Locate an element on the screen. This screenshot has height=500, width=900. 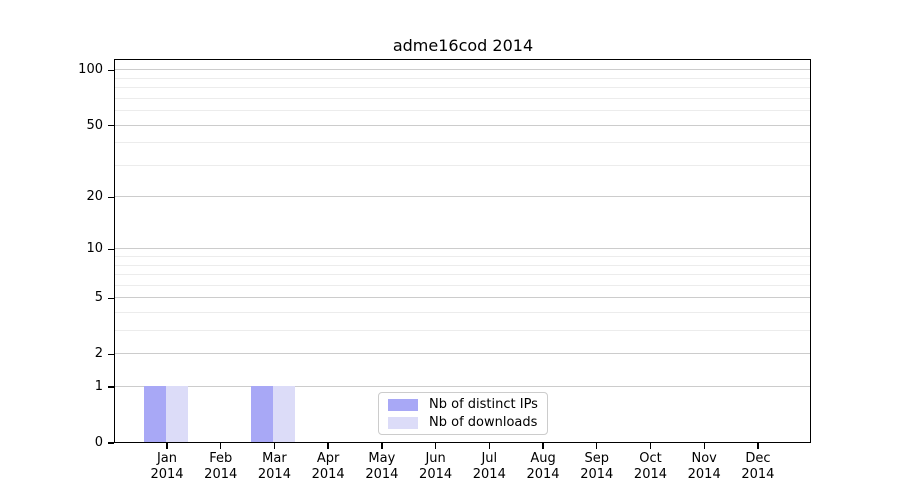
x-tick-label: May 2014 is located at coordinates (382, 466).